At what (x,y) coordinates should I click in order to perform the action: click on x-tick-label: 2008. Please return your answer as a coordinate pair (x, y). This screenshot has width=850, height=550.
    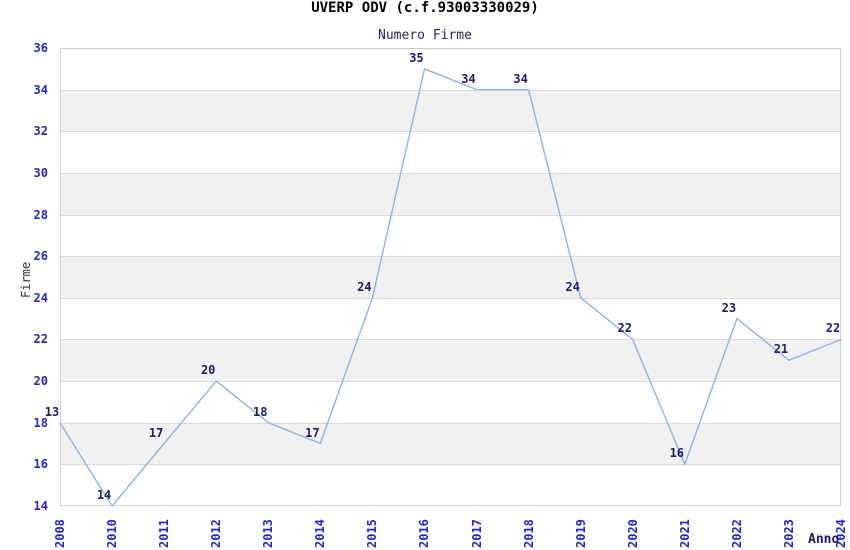
    Looking at the image, I should click on (60, 533).